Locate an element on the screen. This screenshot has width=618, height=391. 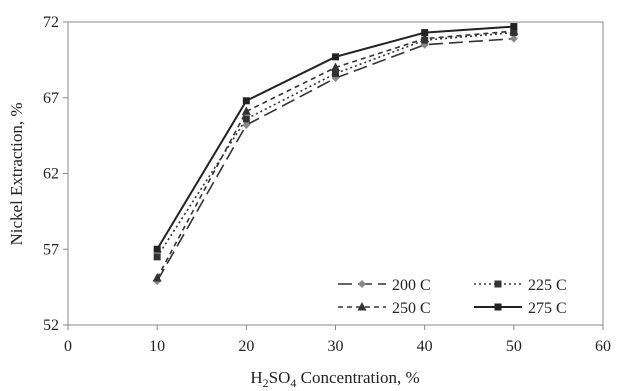
x-tick-label: 50 is located at coordinates (514, 346).